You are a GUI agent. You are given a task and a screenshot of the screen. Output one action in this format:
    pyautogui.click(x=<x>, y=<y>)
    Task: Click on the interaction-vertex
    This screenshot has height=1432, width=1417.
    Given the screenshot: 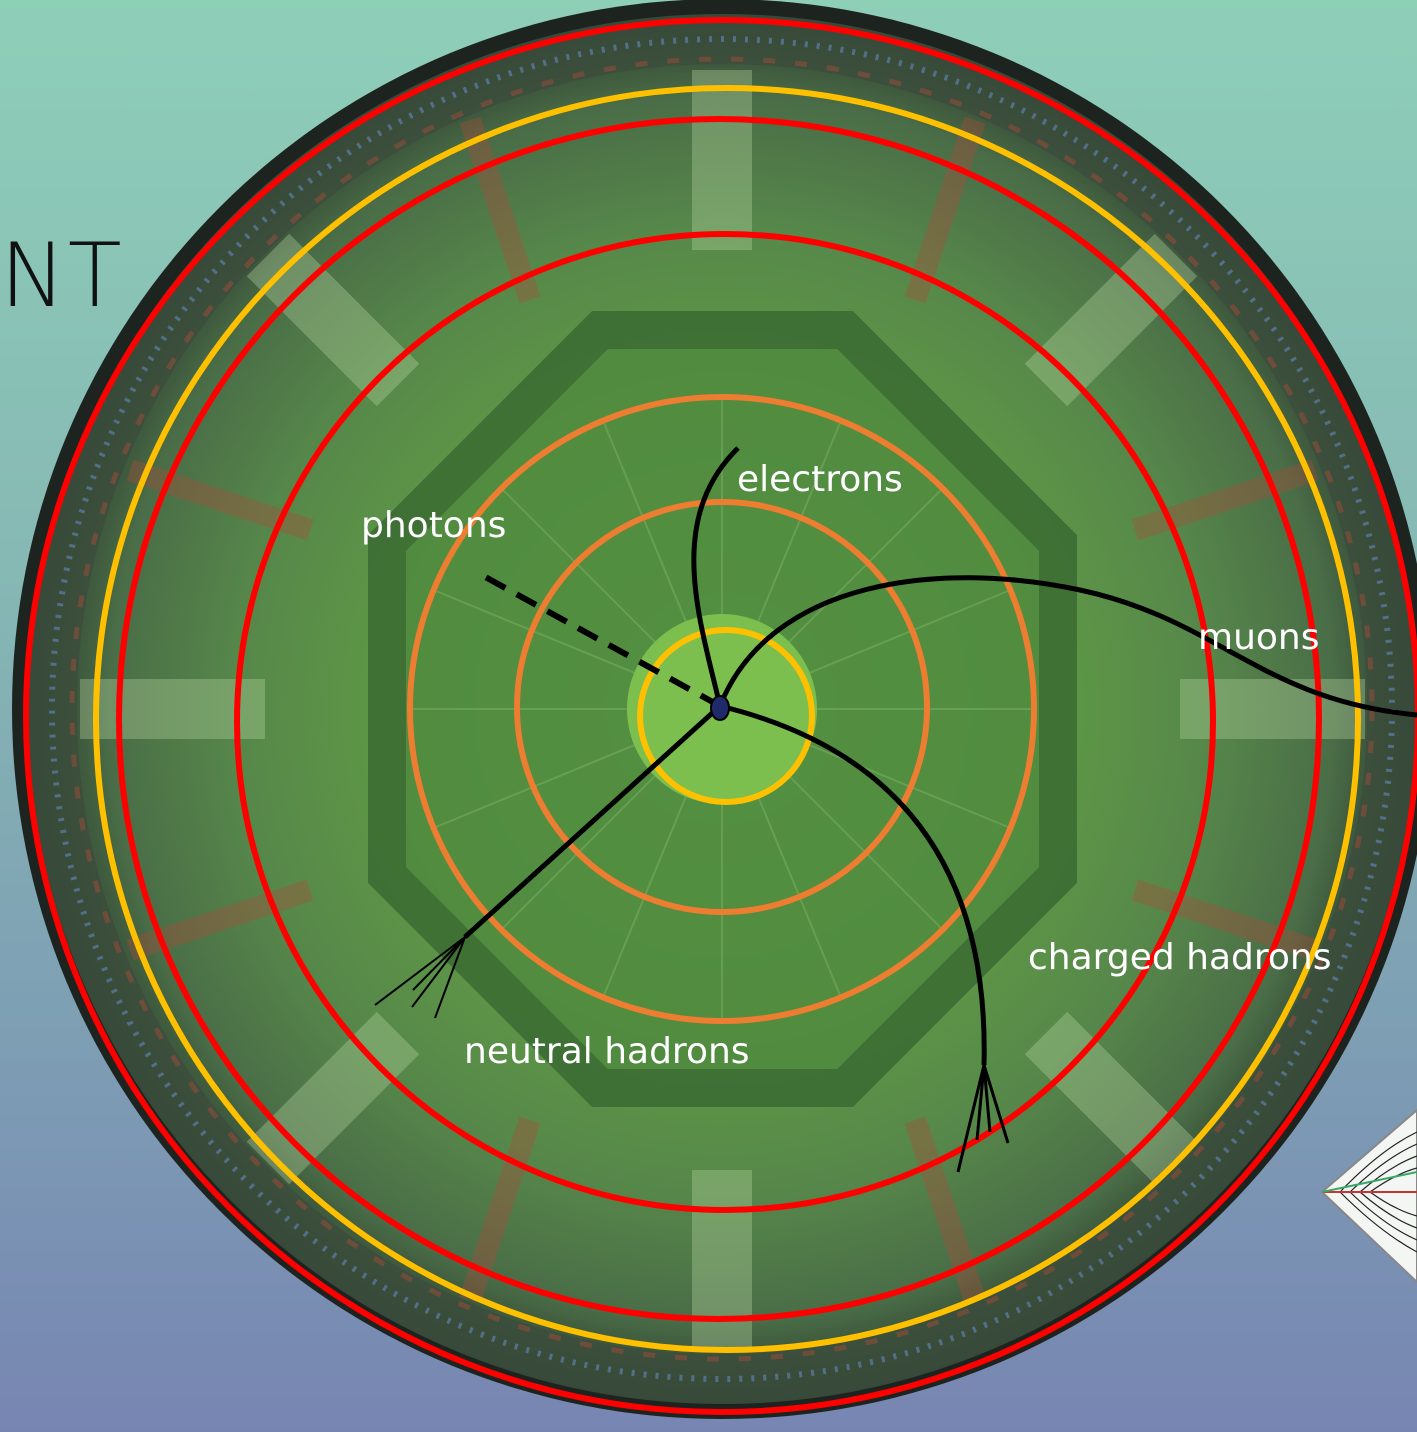 What is the action you would take?
    pyautogui.click(x=720, y=708)
    